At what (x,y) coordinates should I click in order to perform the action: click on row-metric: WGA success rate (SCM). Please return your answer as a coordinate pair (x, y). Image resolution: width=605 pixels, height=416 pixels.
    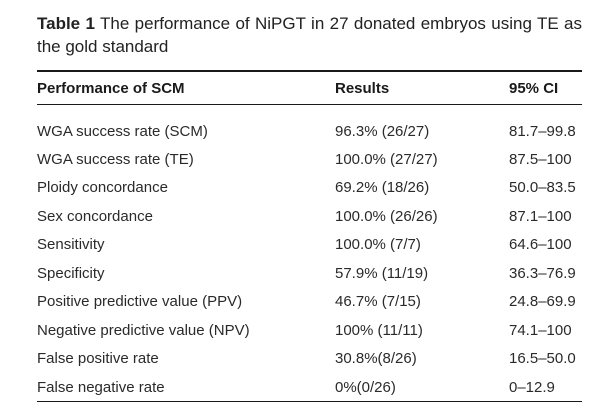
    Looking at the image, I should click on (122, 131).